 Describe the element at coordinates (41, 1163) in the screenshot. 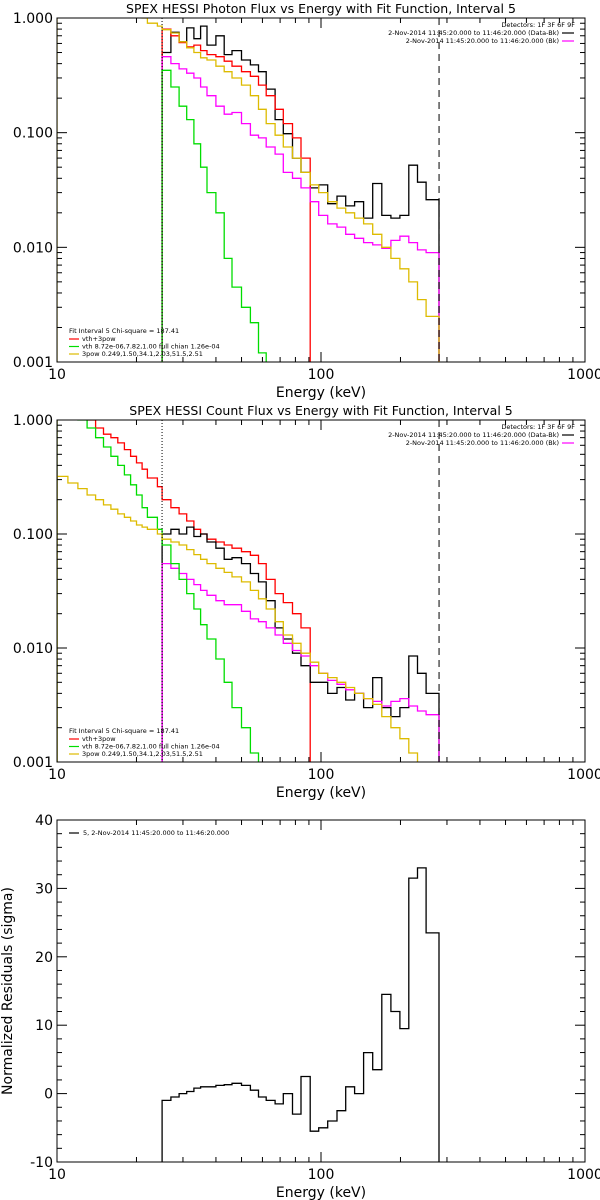

I see `y-tick-label: -10` at that location.